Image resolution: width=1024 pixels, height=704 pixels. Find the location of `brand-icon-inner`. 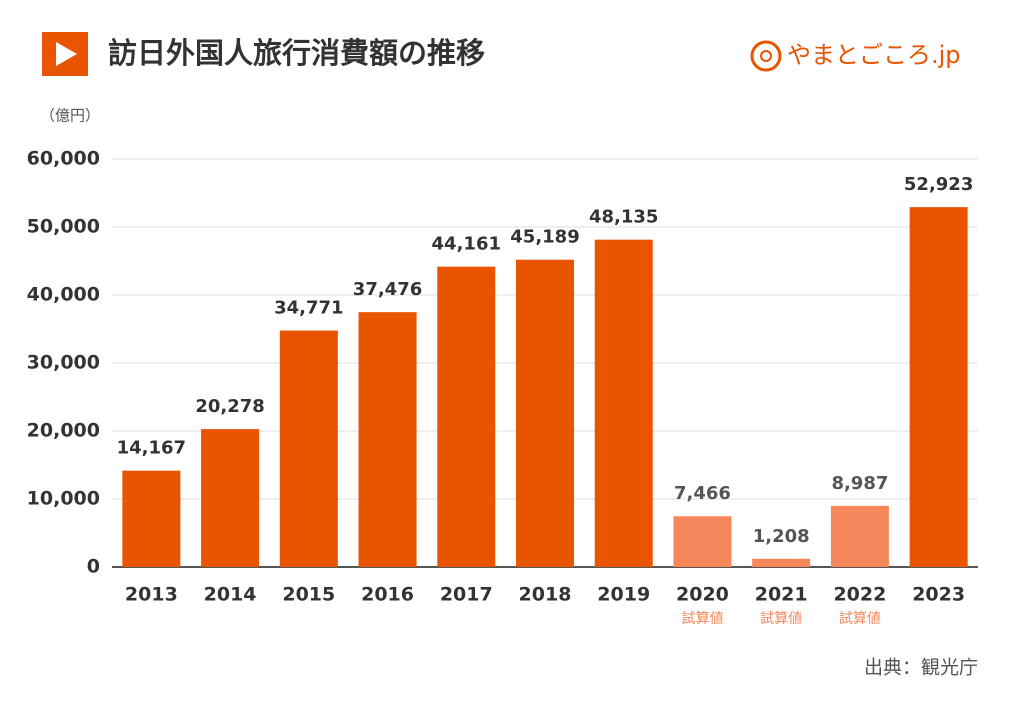

brand-icon-inner is located at coordinates (766, 56).